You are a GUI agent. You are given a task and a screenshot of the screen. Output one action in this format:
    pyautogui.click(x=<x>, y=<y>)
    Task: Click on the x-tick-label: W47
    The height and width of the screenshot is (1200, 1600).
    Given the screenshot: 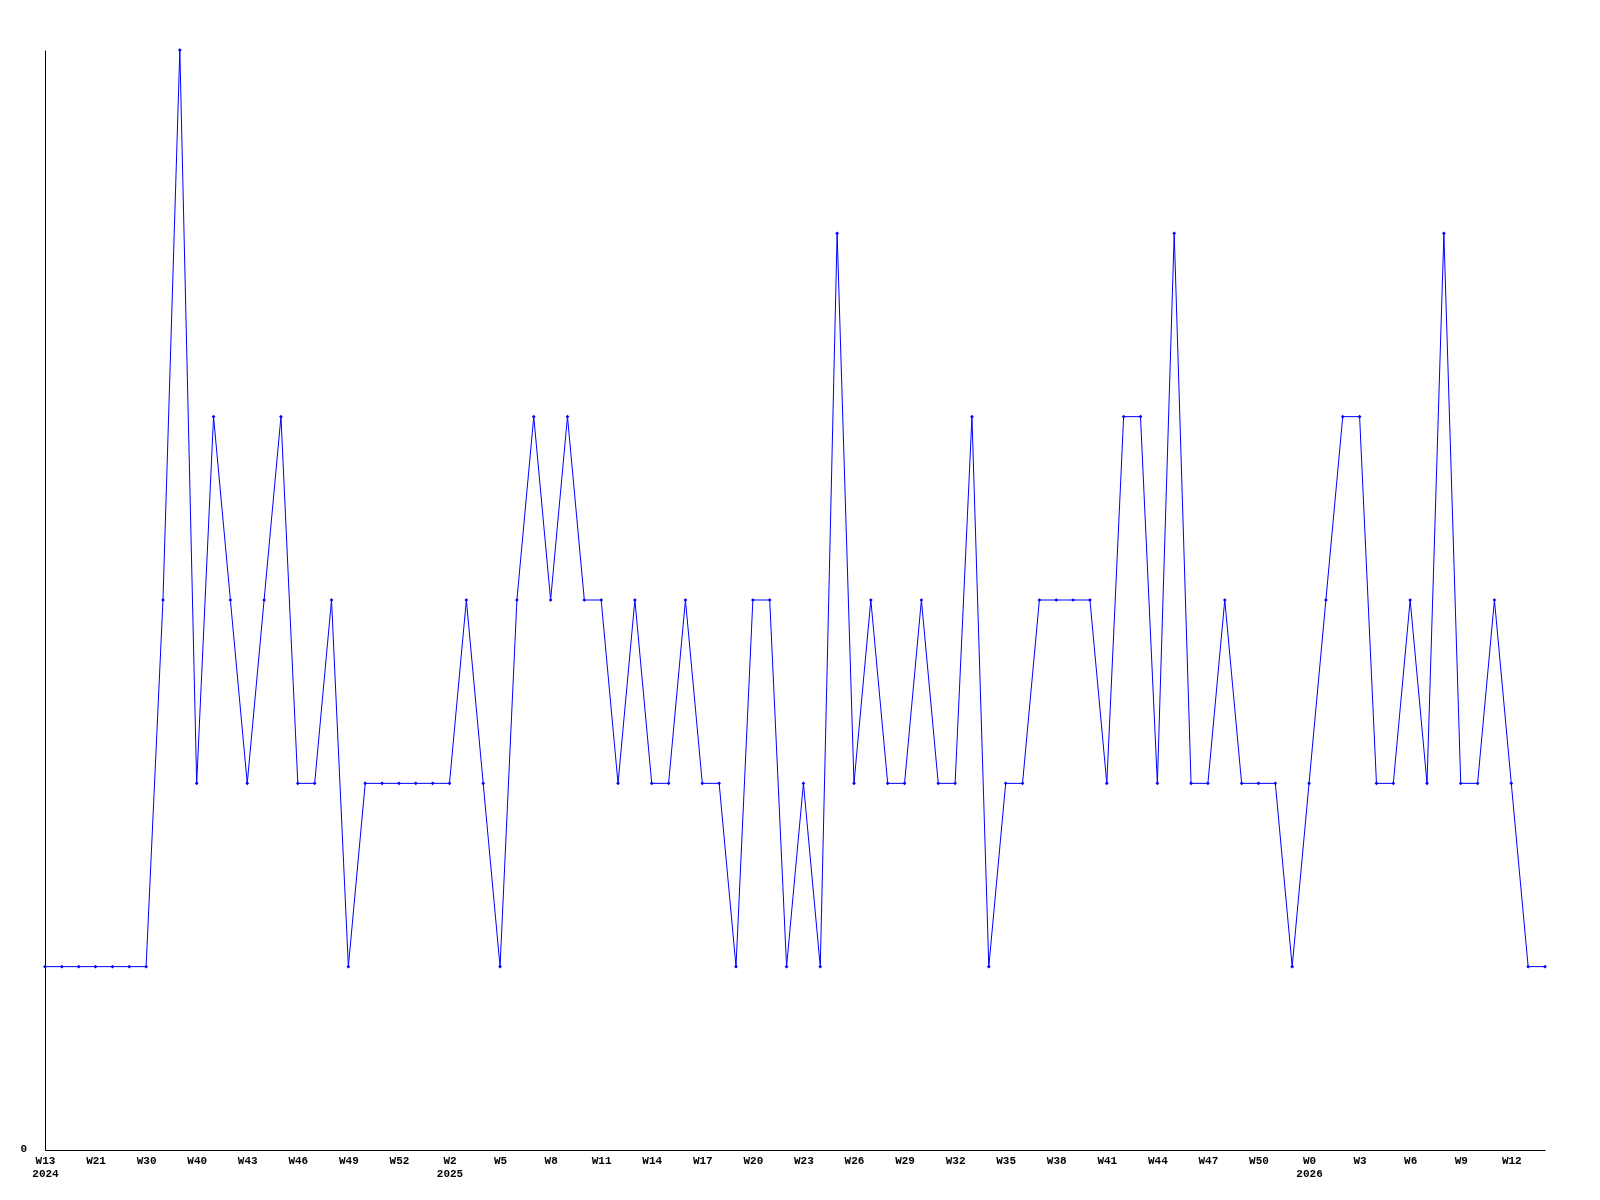 What is the action you would take?
    pyautogui.click(x=1208, y=1160)
    